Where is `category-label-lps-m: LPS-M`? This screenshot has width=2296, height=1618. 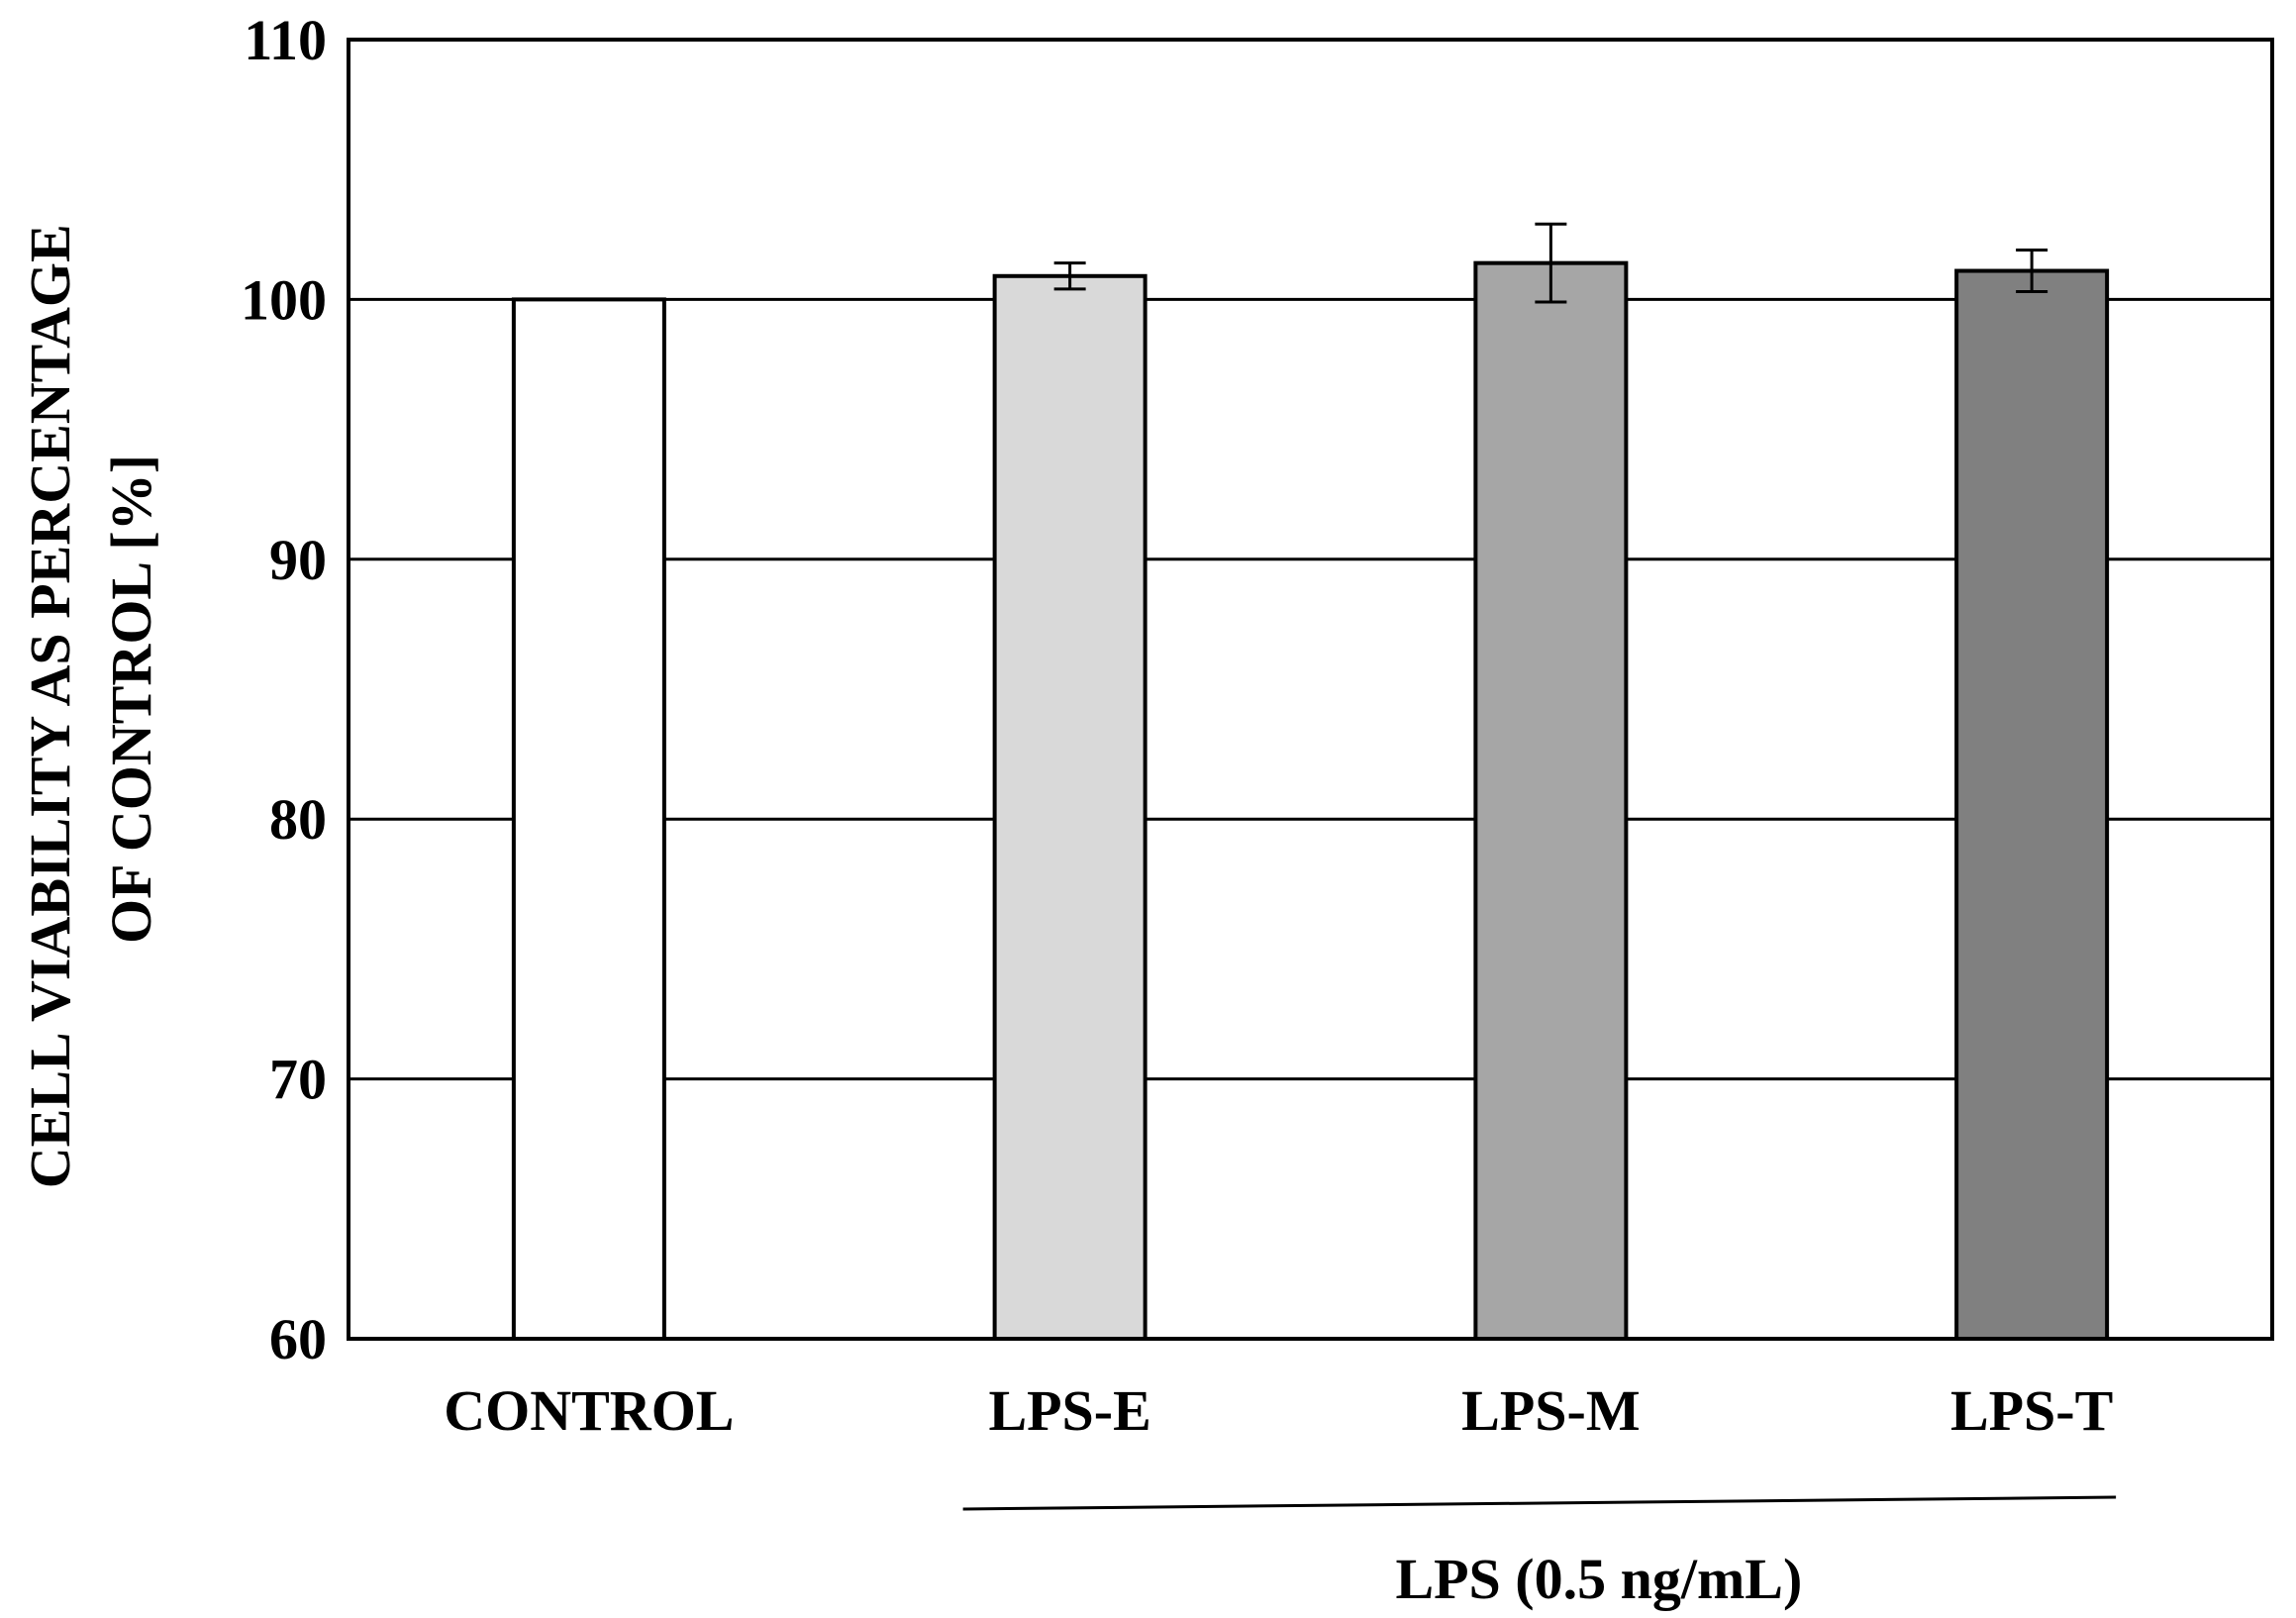 category-label-lps-m: LPS-M is located at coordinates (1550, 1410).